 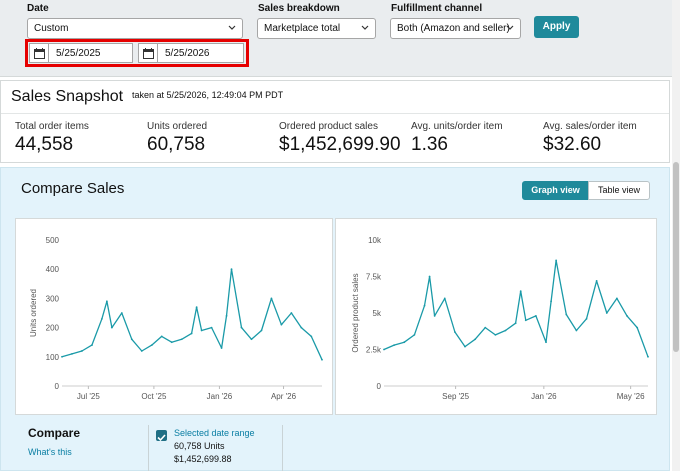 What do you see at coordinates (39, 53) in the screenshot?
I see `calendar-icon` at bounding box center [39, 53].